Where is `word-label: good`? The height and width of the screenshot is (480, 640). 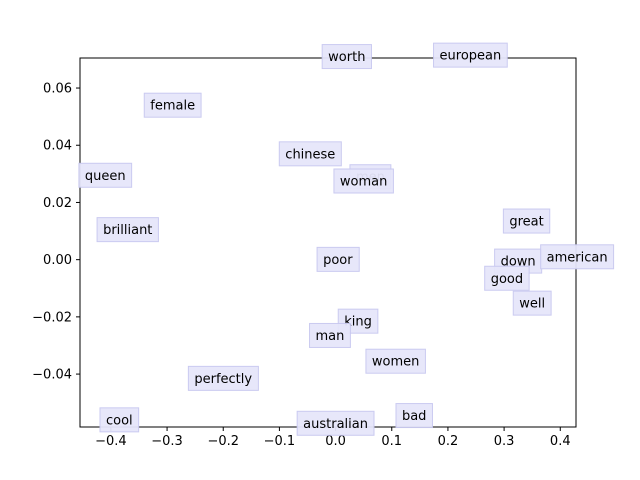 word-label: good is located at coordinates (507, 278).